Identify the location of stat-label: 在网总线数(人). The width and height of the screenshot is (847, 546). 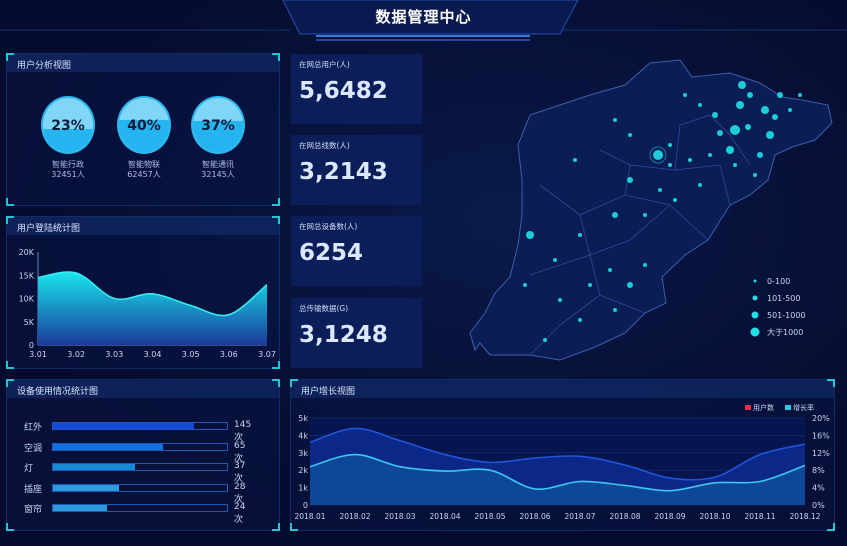
(324, 145).